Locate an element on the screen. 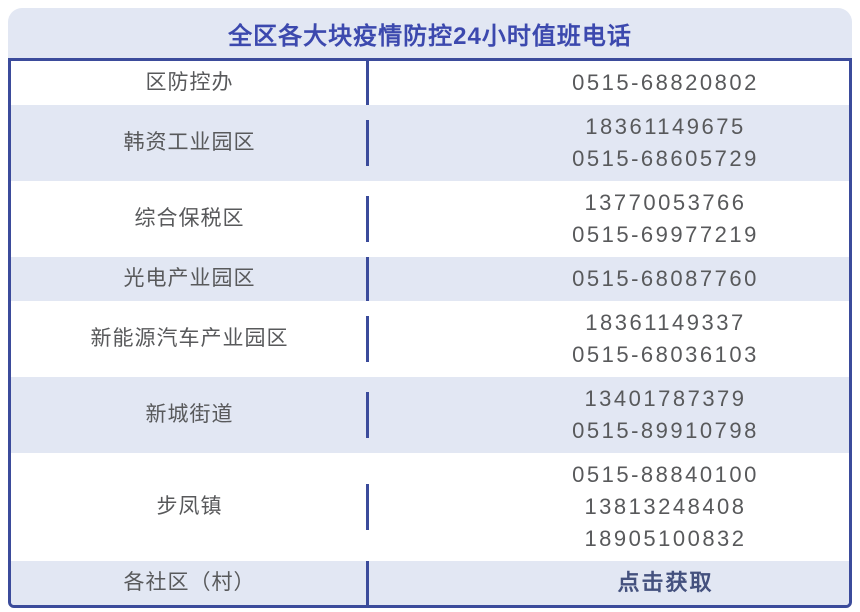 This screenshot has height=612, width=860. table-row: 新能源汽车产业园区 18361149337 0515-68036103 is located at coordinates (430, 339).